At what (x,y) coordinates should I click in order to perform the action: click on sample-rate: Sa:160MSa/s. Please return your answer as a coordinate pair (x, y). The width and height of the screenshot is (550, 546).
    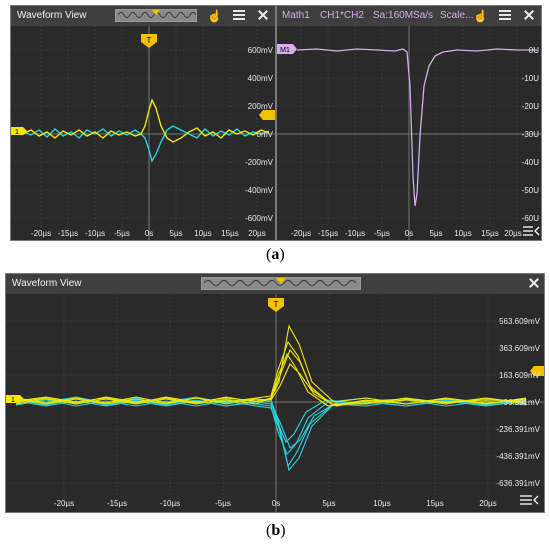
    Looking at the image, I should click on (403, 15).